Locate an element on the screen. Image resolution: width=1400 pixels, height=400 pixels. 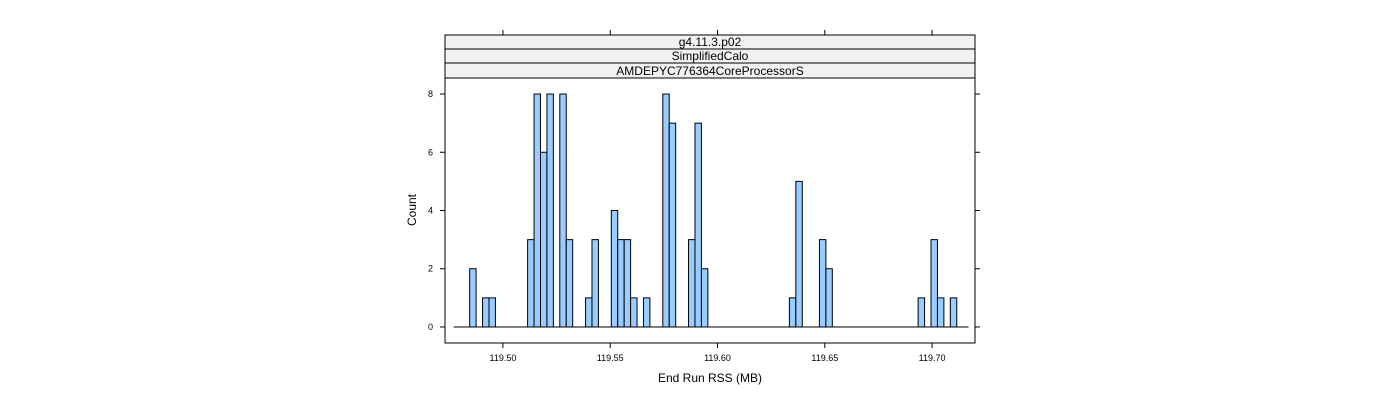
strip-2-label: SimplifiedCalo is located at coordinates (710, 56).